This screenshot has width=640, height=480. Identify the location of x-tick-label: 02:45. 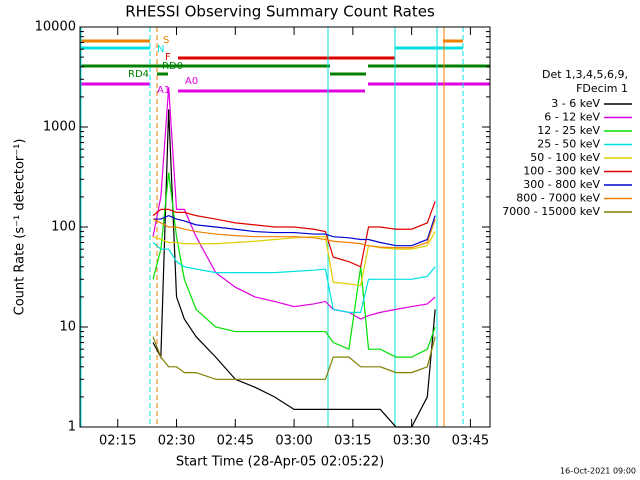
(235, 441).